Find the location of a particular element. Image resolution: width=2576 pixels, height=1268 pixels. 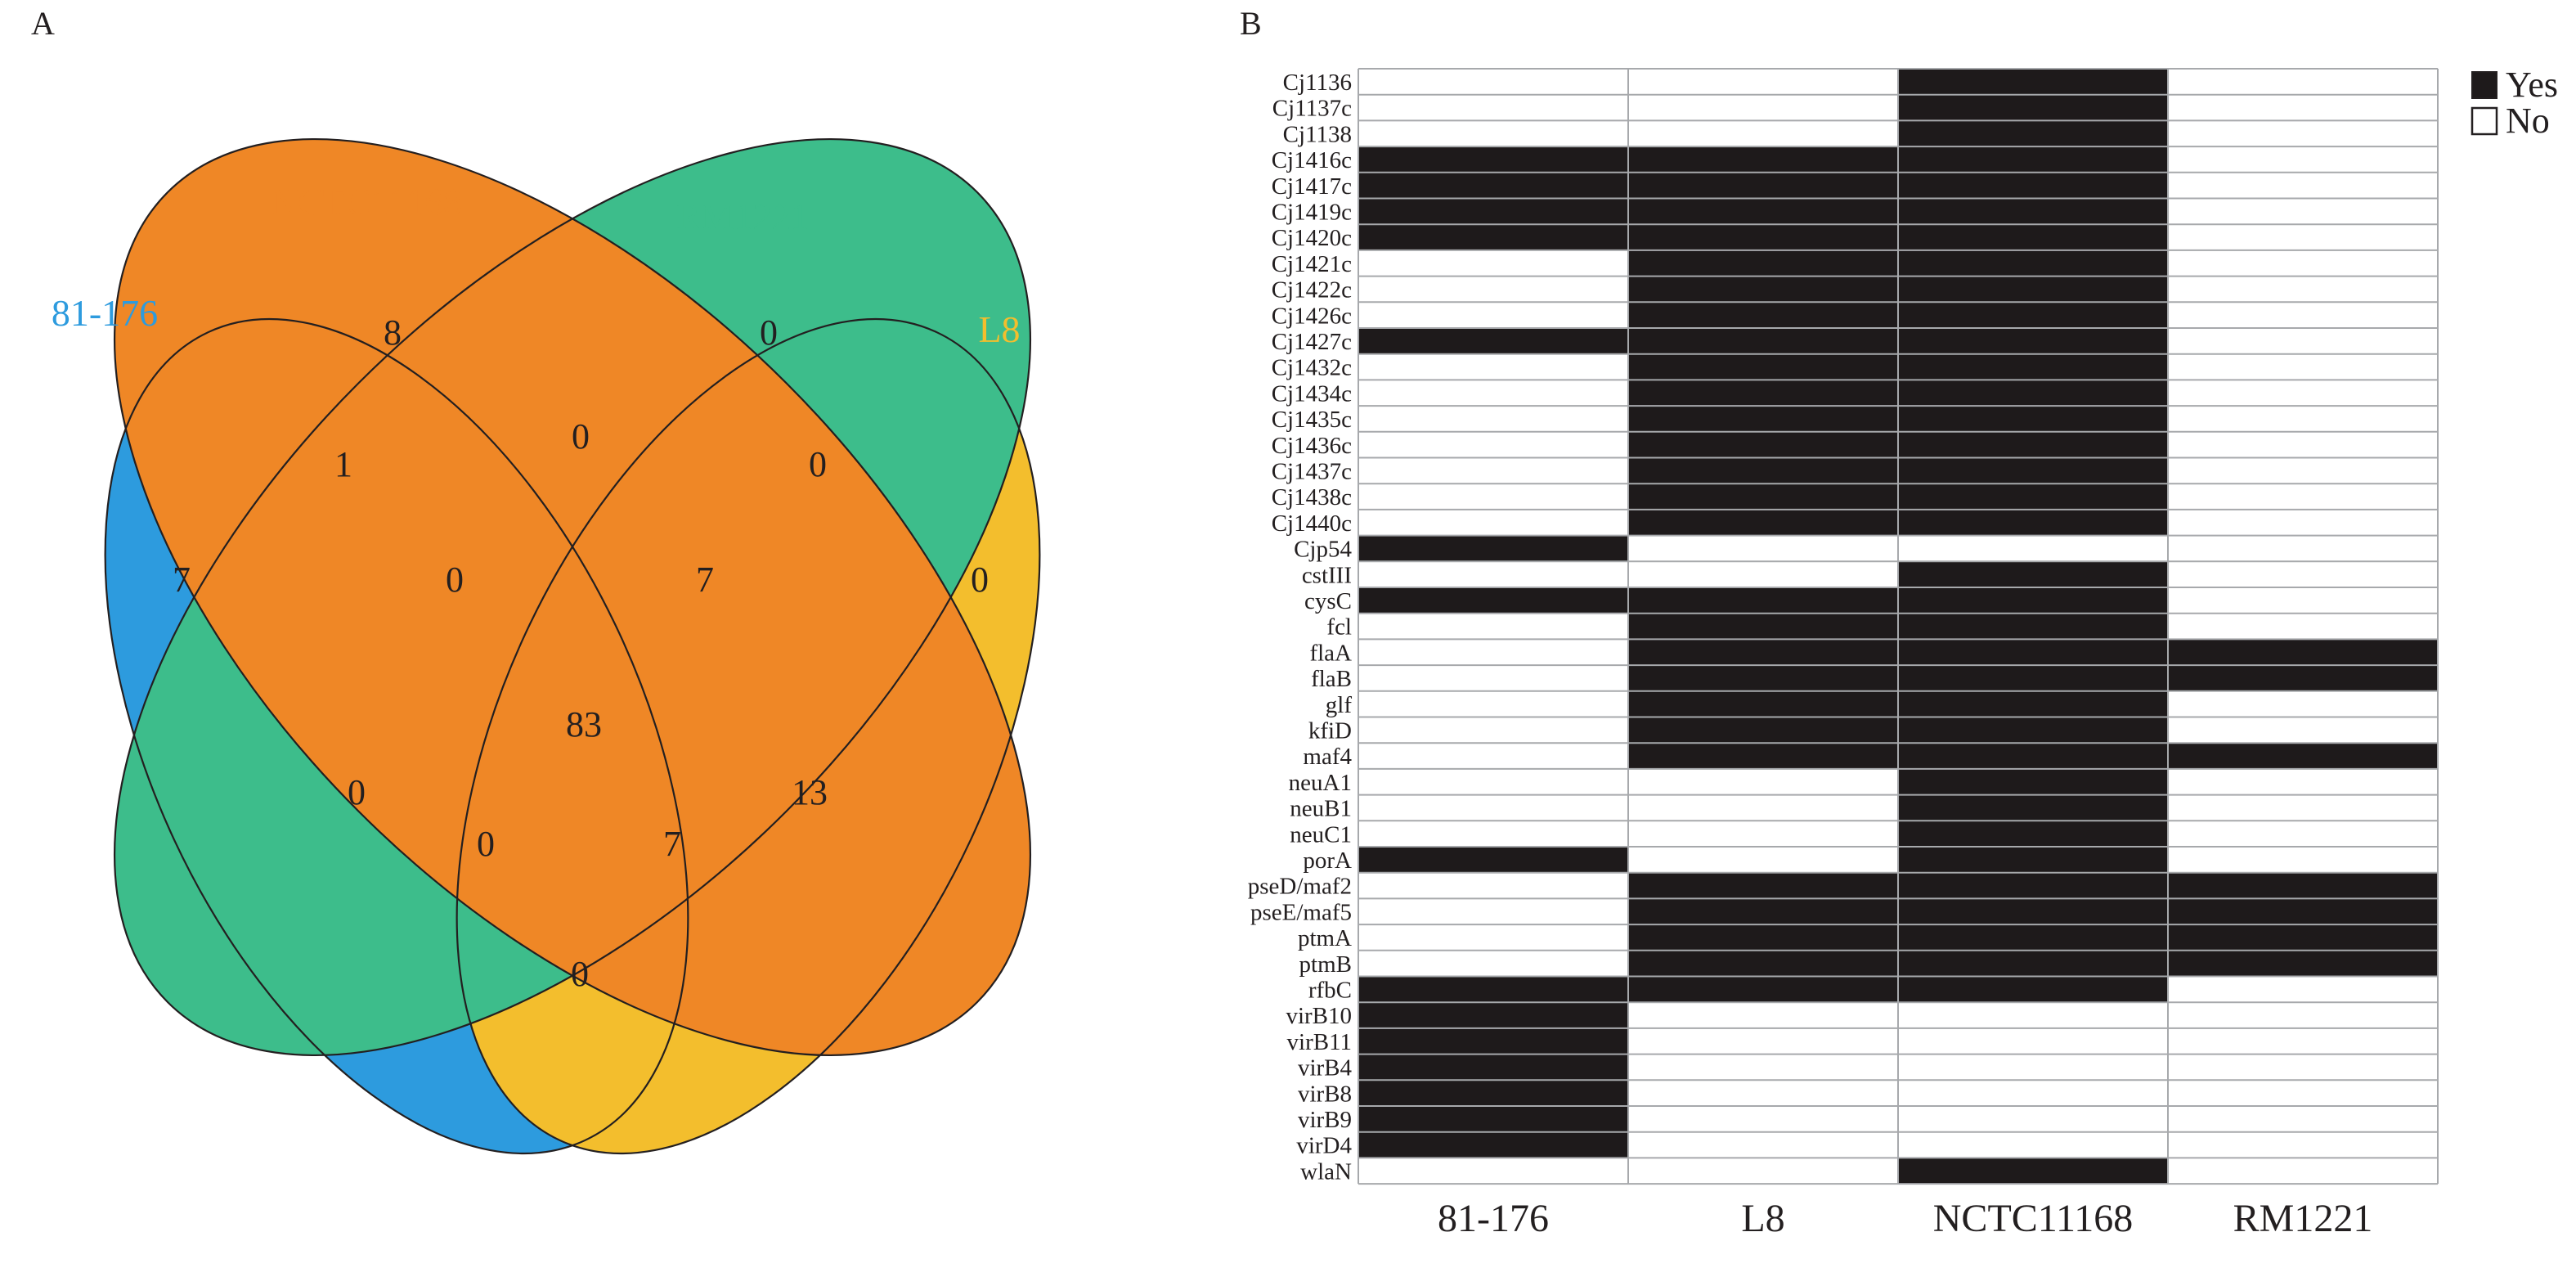

heatmap-row-label: virB4 is located at coordinates (1325, 1068).